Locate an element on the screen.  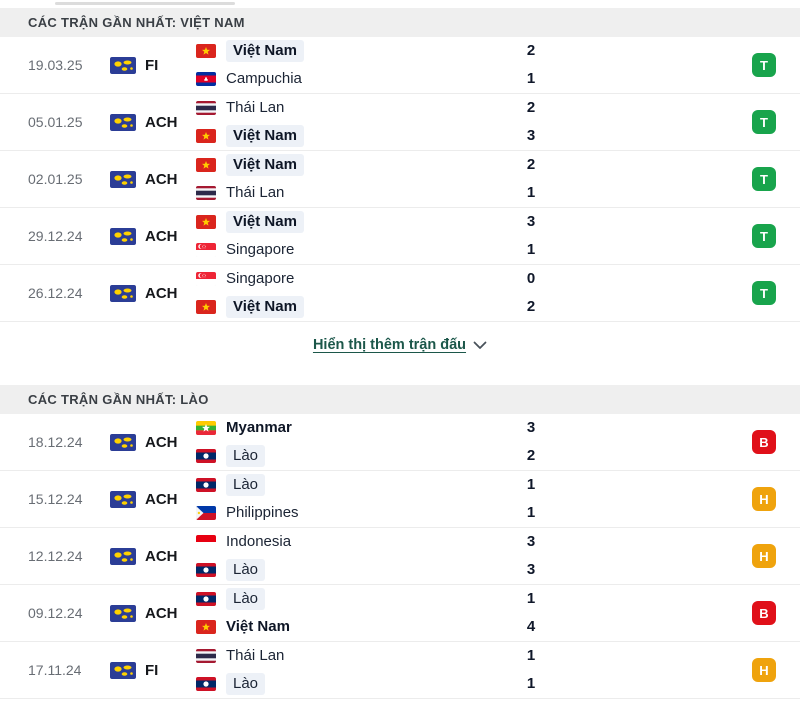
team-line: Thái Lan is located at coordinates (354, 193).